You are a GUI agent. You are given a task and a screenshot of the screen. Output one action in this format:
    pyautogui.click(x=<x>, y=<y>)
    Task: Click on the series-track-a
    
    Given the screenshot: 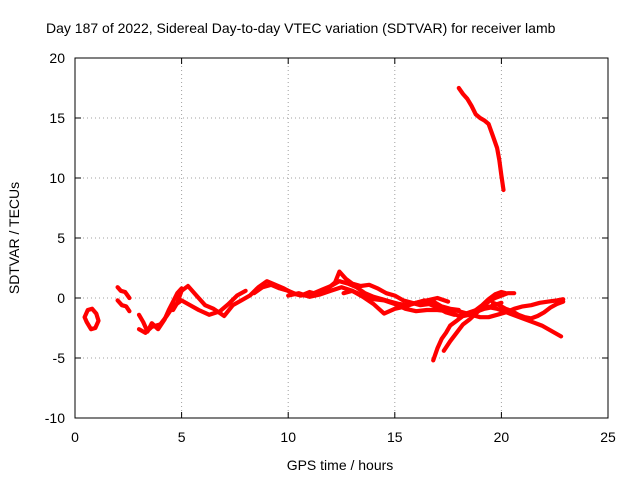 What is the action you would take?
    pyautogui.click(x=91, y=319)
    